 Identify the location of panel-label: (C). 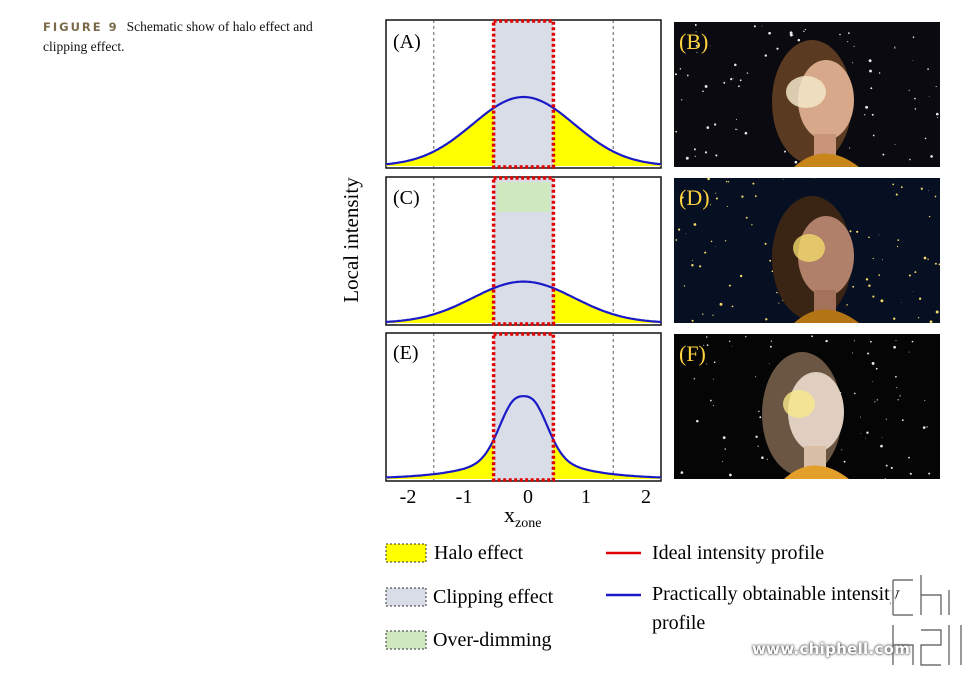
(406, 198).